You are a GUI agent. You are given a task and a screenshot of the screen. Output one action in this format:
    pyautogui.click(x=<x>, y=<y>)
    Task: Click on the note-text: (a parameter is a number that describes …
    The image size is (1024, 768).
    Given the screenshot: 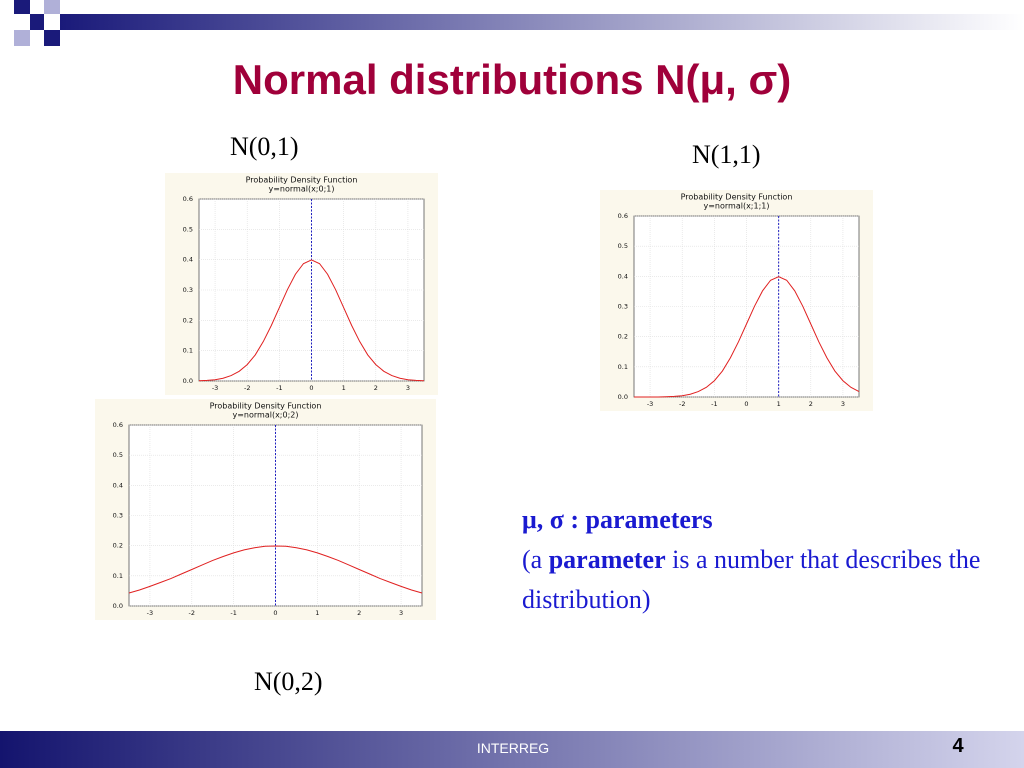 What is the action you would take?
    pyautogui.click(x=752, y=580)
    